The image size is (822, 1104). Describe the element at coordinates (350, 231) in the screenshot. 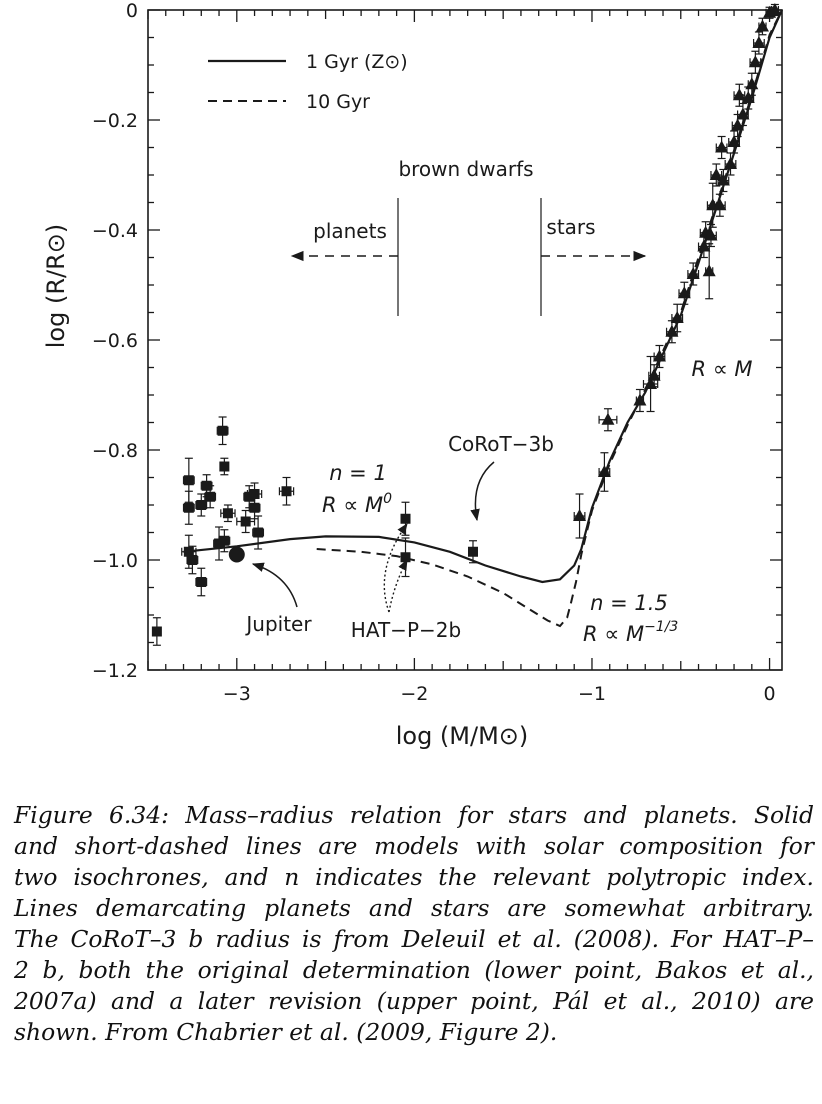

I see `planets-label: planets` at that location.